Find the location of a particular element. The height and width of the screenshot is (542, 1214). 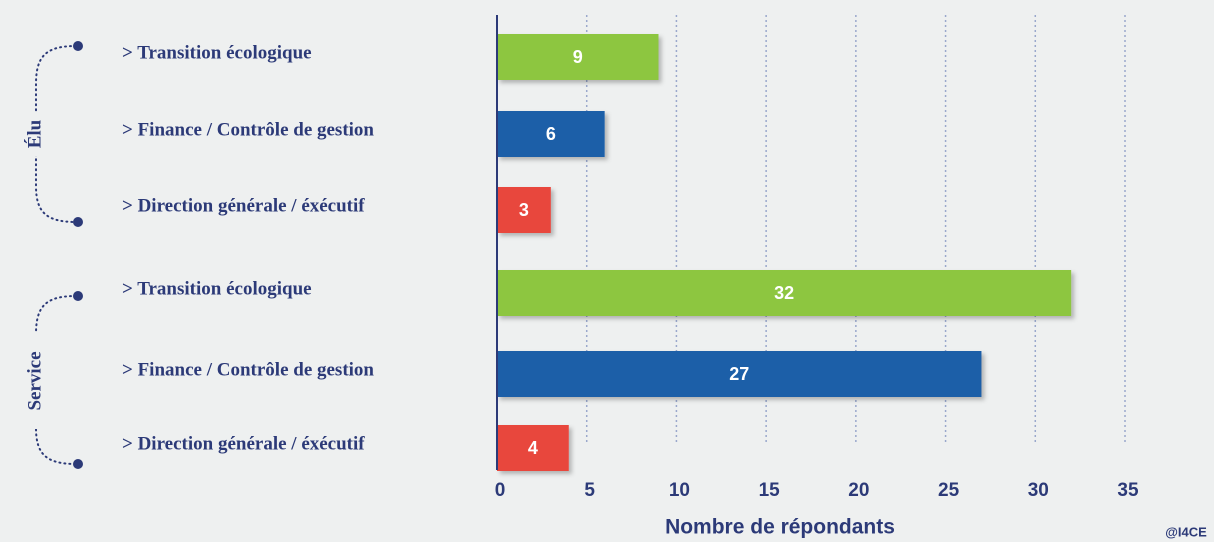

value-label: 6 is located at coordinates (551, 134).